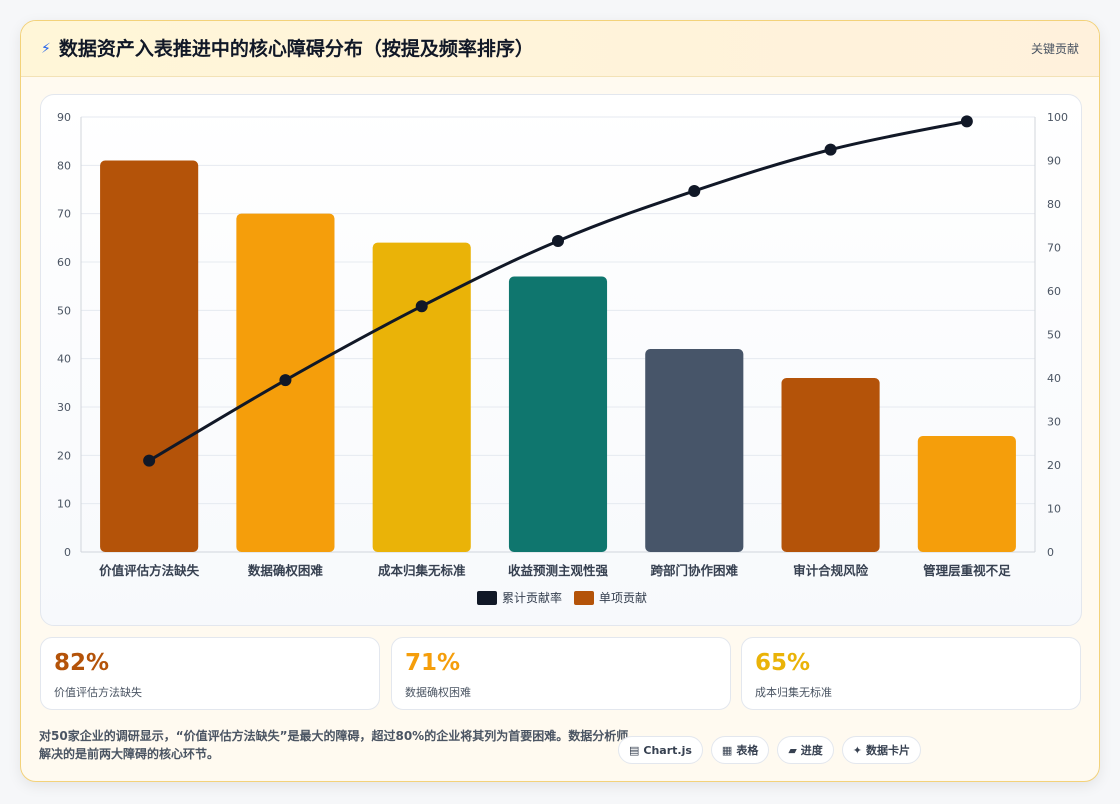  Describe the element at coordinates (1054, 422) in the screenshot. I see `y-right-tick-label: 30` at that location.